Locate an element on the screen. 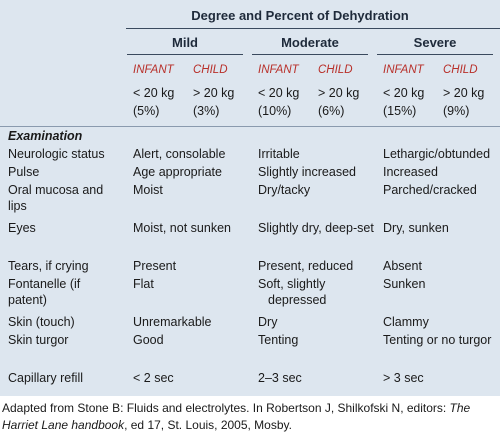 The image size is (500, 439). cell: Slightly dry, deep-set is located at coordinates (316, 228).